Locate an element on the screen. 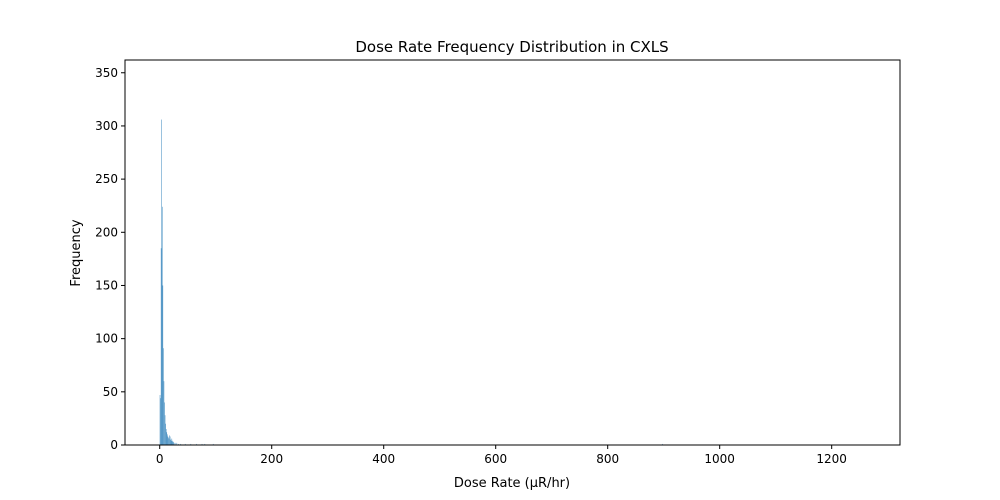  x-tick-label: 1200 is located at coordinates (831, 459).